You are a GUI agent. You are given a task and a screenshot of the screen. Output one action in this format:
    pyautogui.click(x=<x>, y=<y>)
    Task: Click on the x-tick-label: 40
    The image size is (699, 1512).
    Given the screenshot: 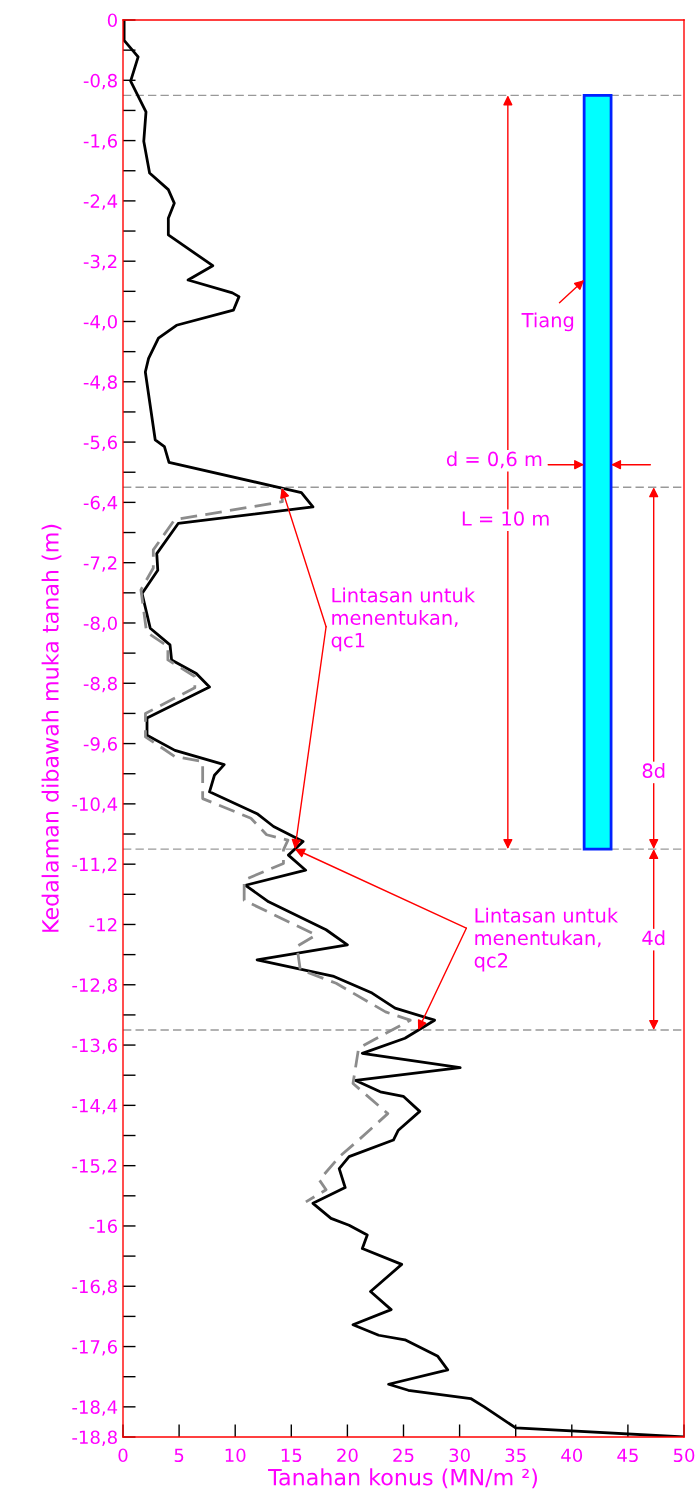 What is the action you would take?
    pyautogui.click(x=572, y=1455)
    